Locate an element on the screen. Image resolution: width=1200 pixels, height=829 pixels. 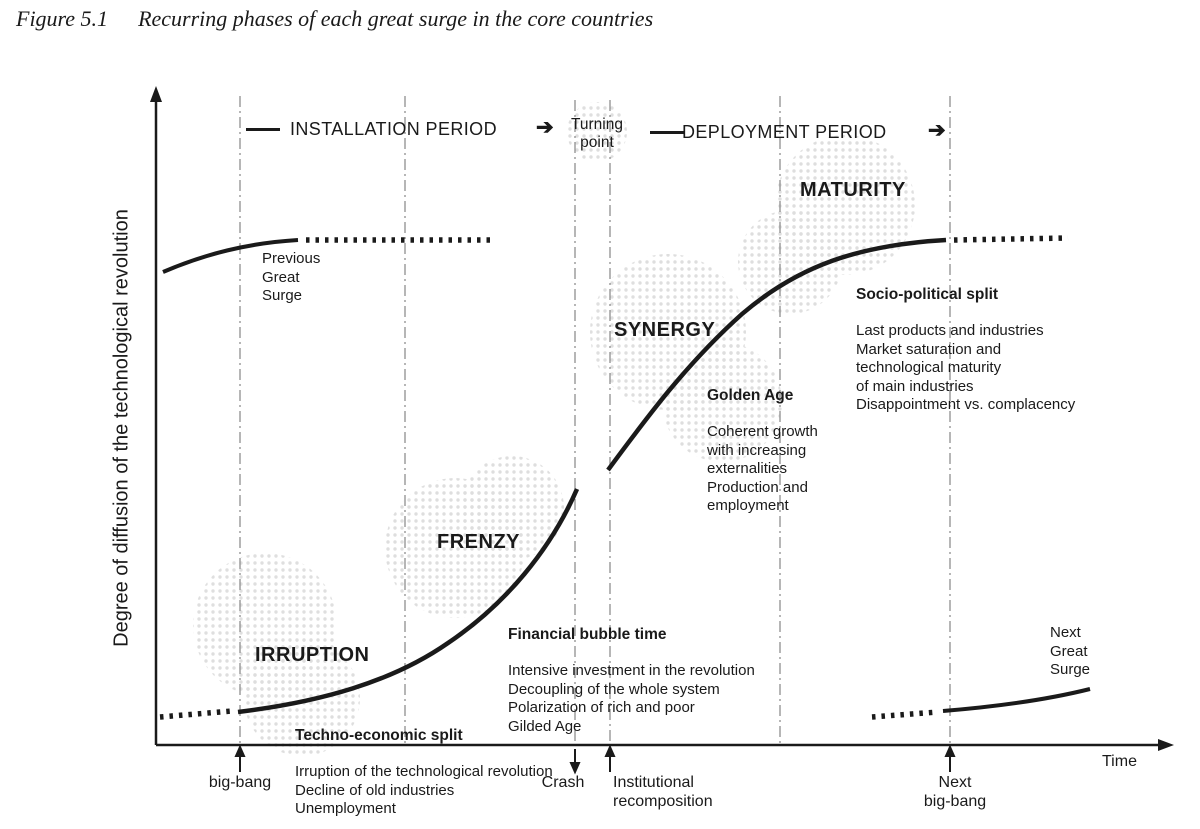
deployment-curve is located at coordinates (776, 354).